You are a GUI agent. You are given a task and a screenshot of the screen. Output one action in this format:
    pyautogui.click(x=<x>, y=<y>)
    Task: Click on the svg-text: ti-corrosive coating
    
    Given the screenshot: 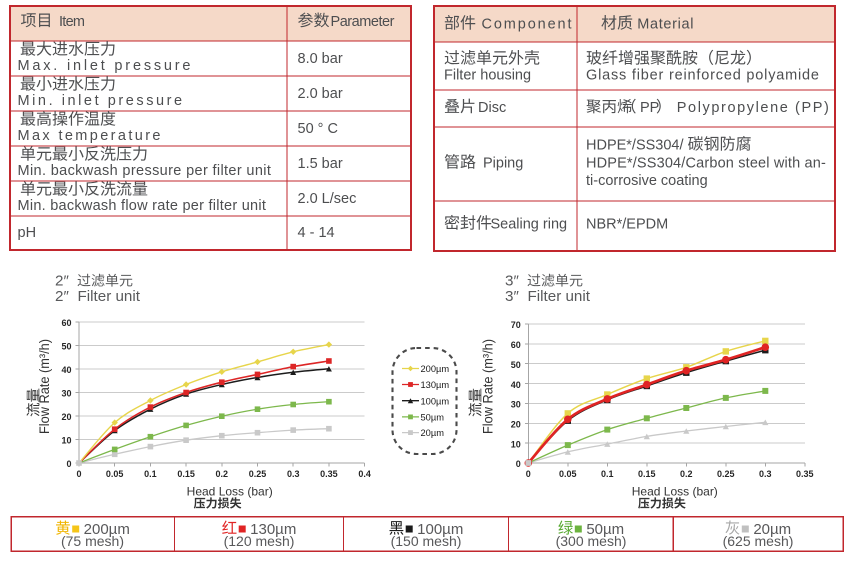 What is the action you would take?
    pyautogui.click(x=647, y=181)
    